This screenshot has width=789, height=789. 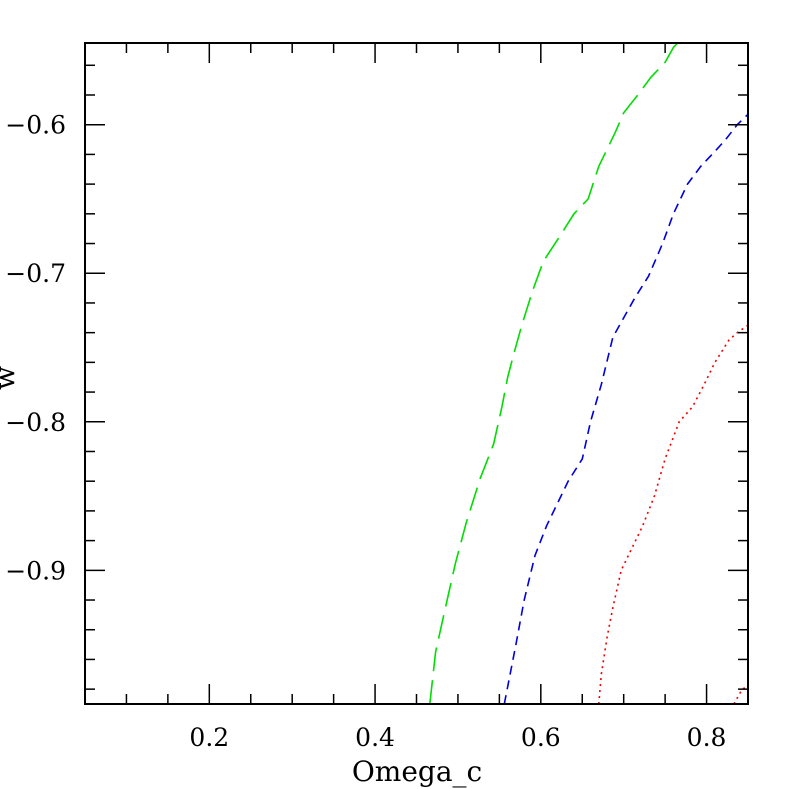 I want to click on y-tick-label: −0.7, so click(x=35, y=273).